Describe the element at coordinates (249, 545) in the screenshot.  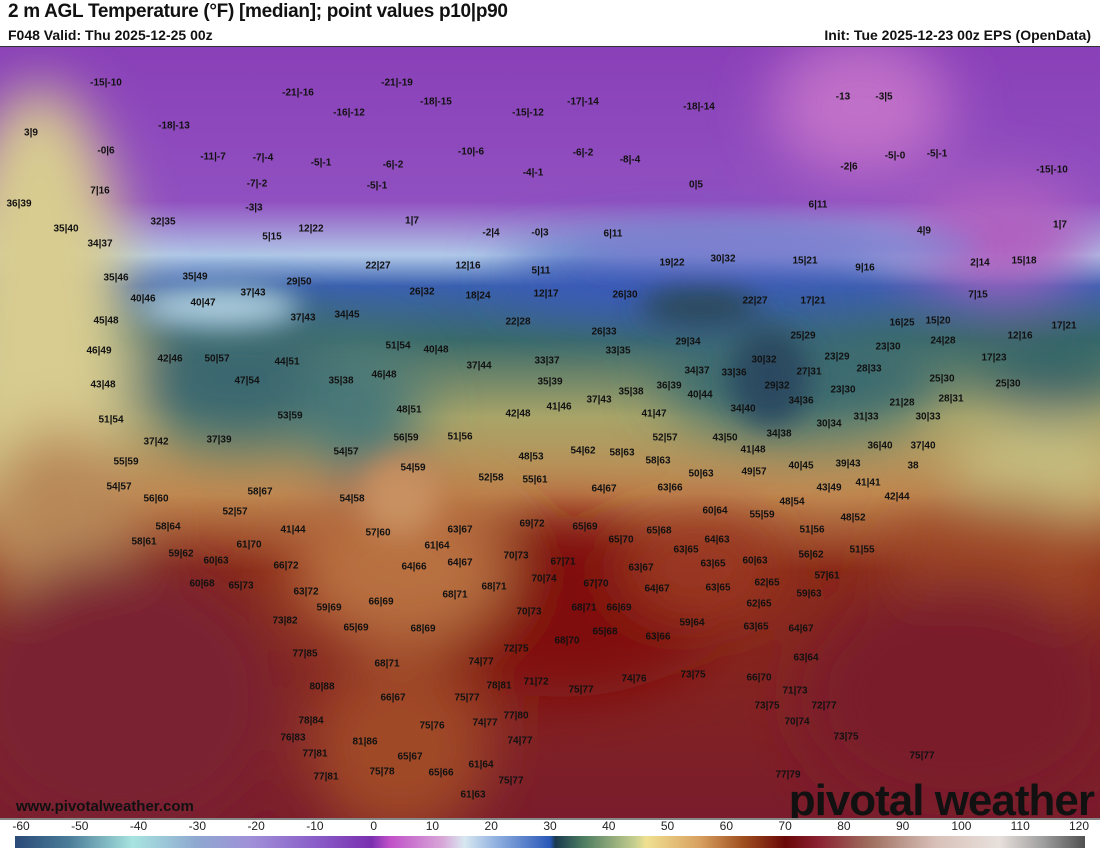
I see `point-value-label: 61|70` at that location.